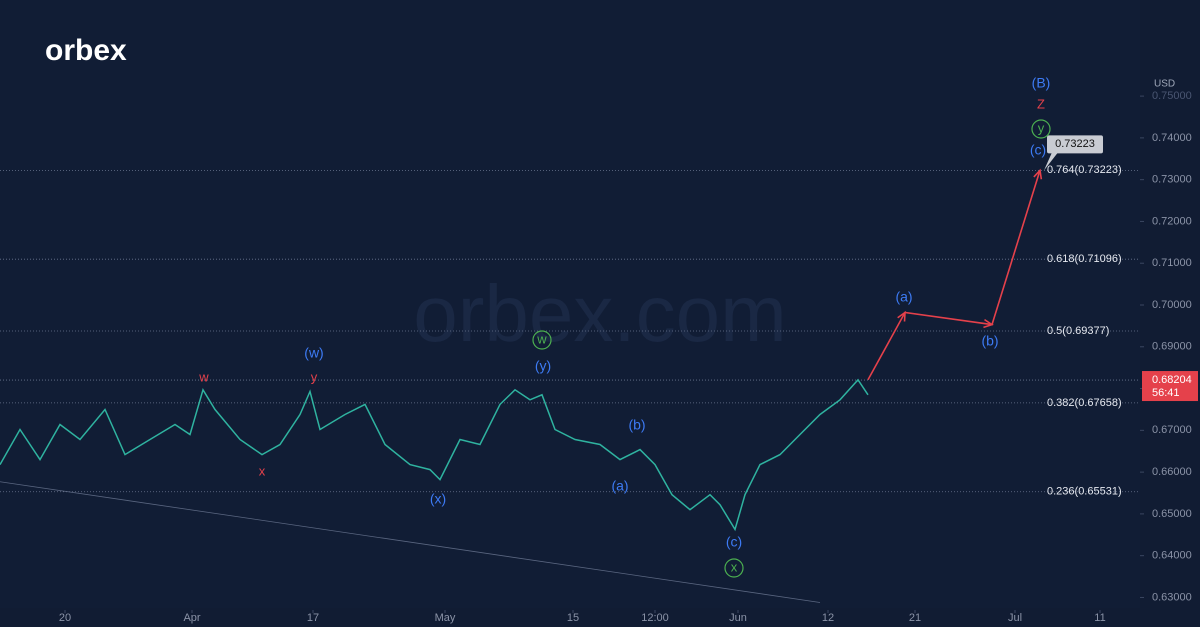 The width and height of the screenshot is (1200, 627). I want to click on x-tick-label: Jun, so click(738, 618).